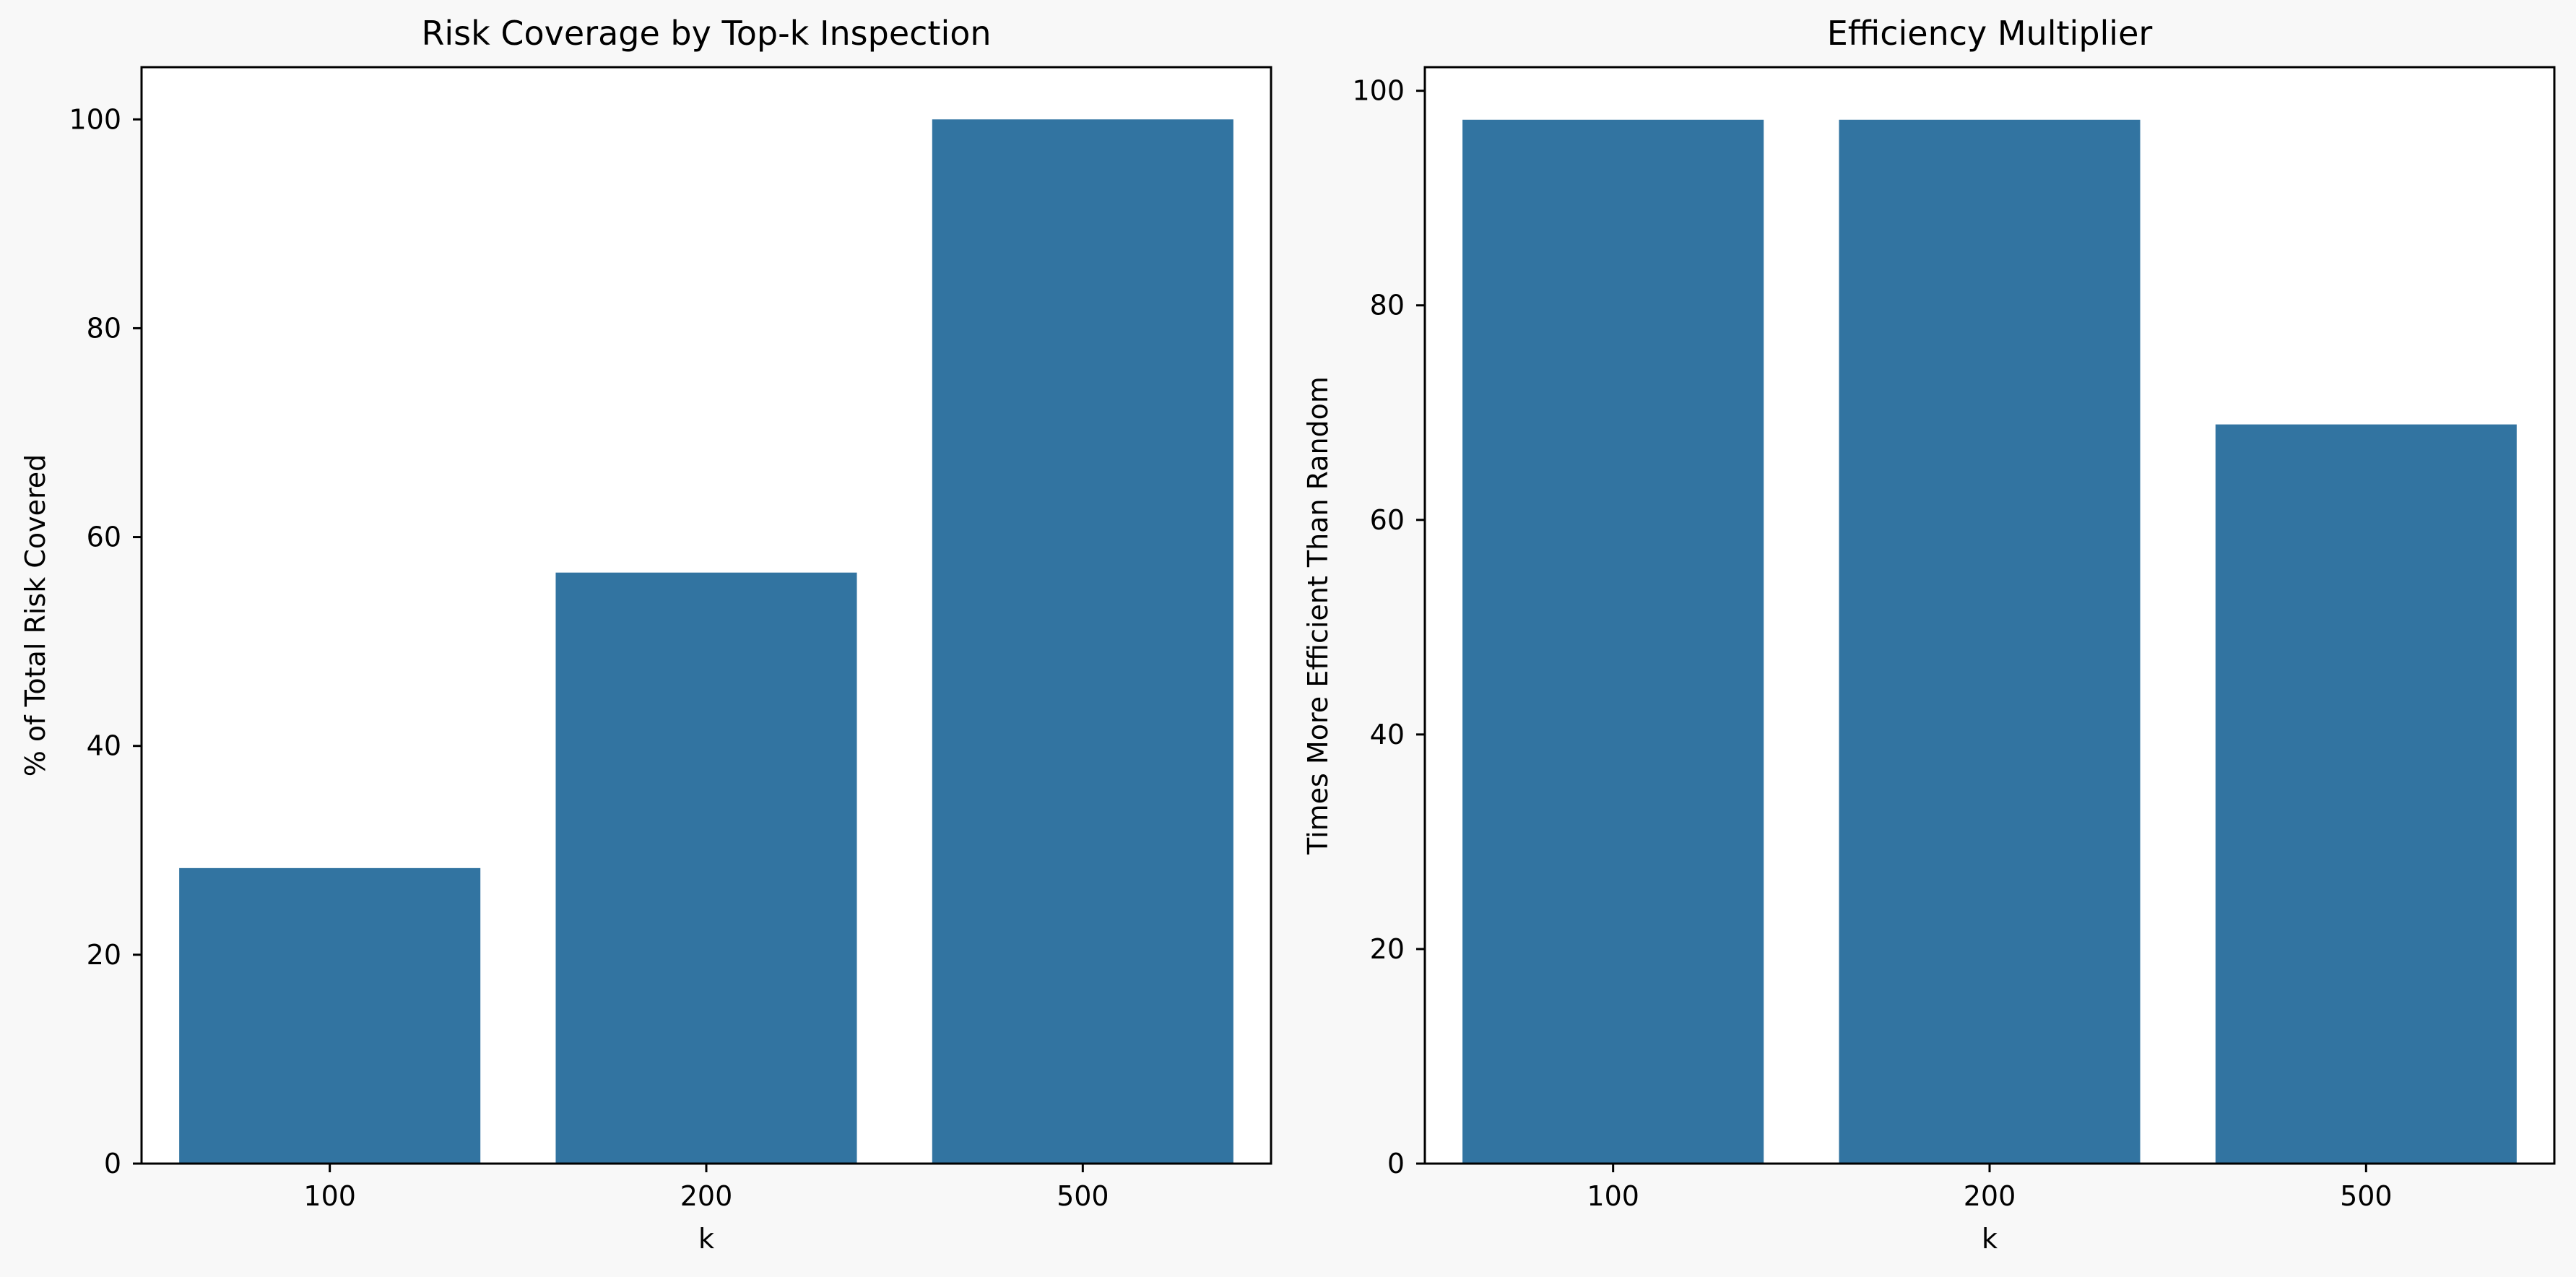  I want to click on efficiency-chart-title: Efficiency Multiplier, so click(1990, 33).